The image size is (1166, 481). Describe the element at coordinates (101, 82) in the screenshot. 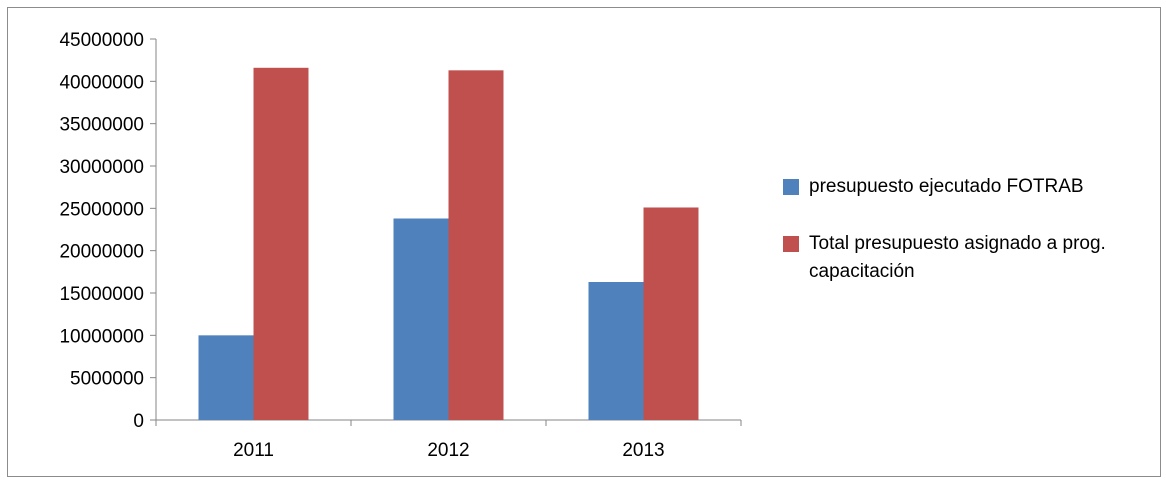

I see `y-tick-label: 40000000` at that location.